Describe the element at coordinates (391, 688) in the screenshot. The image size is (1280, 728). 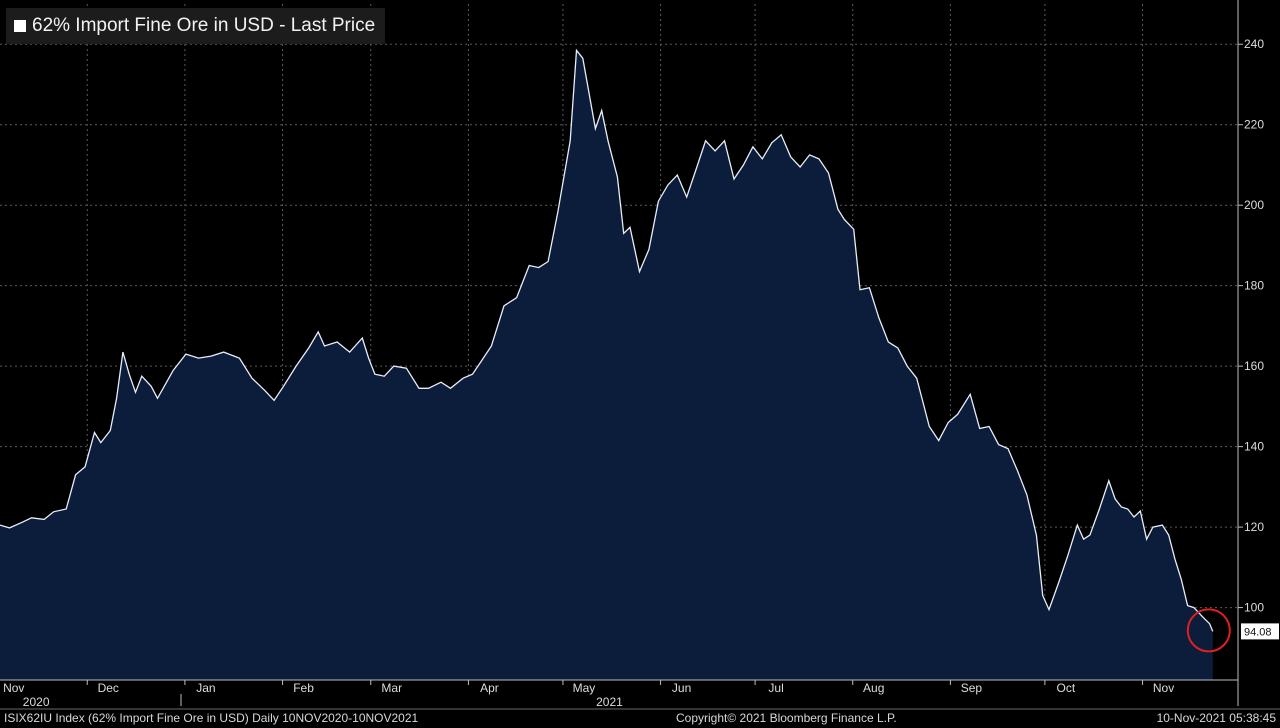
I see `x-tick-label: Mar` at that location.